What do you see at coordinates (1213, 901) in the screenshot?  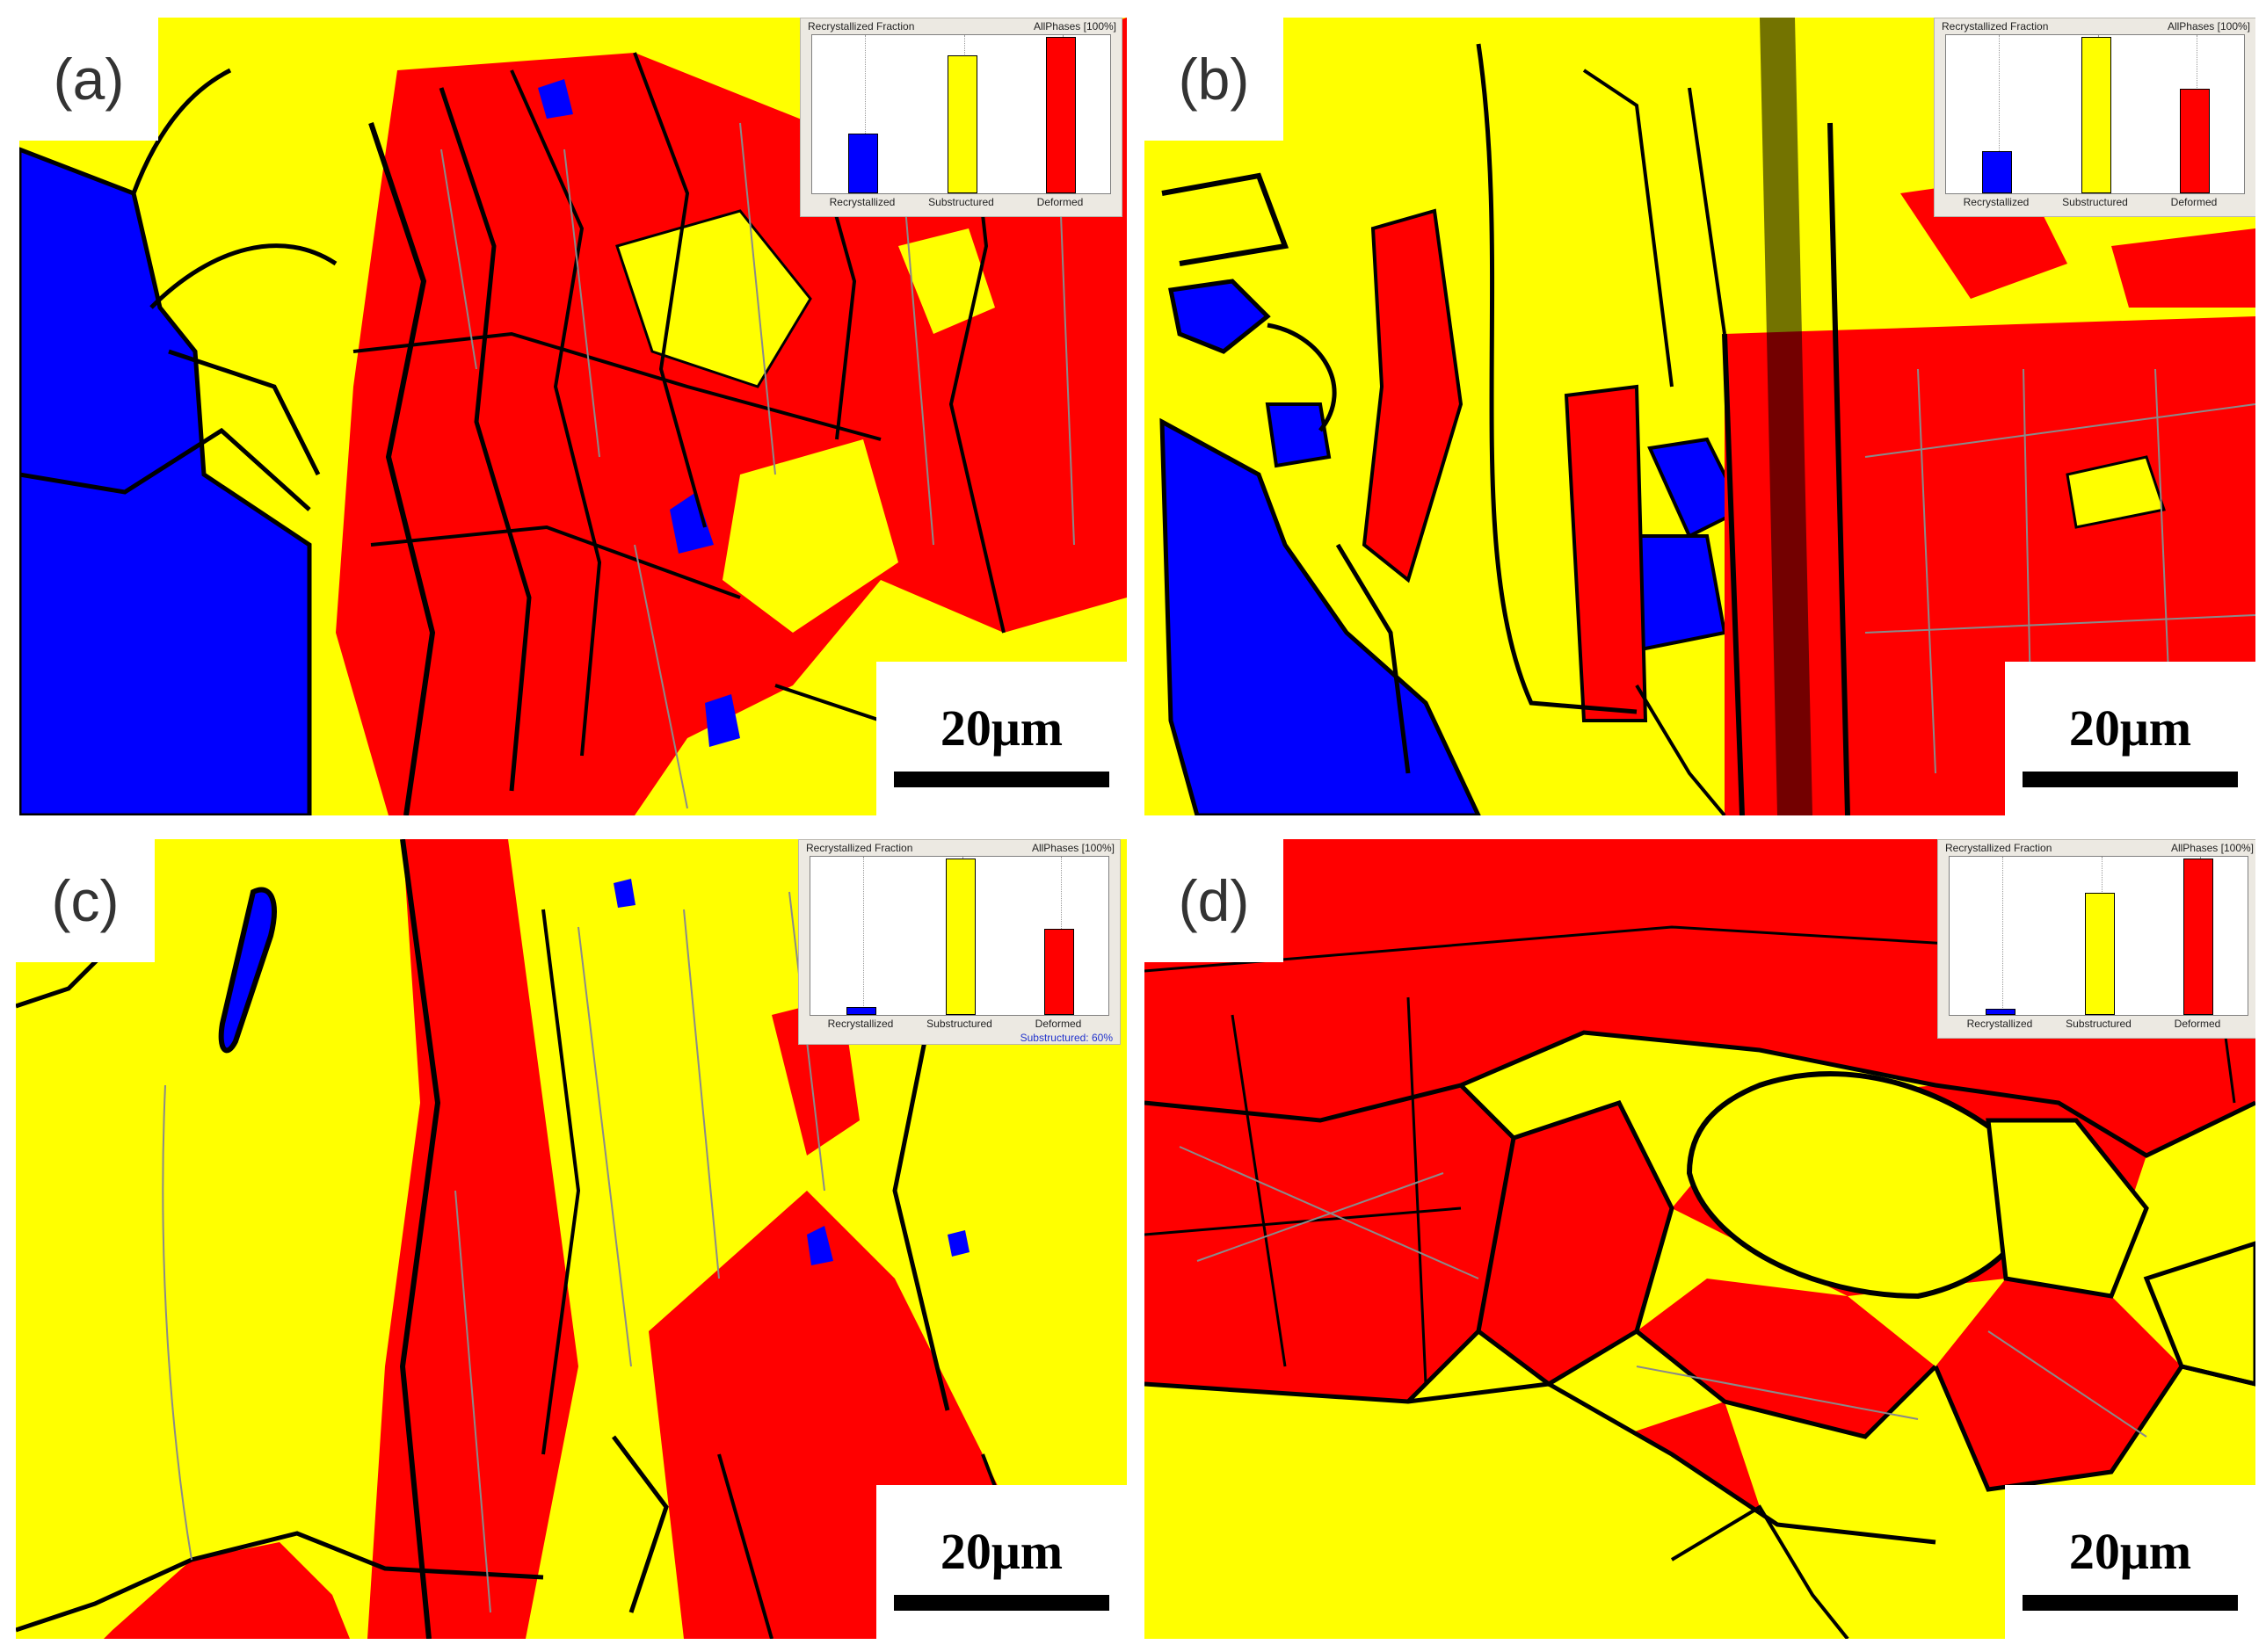 I see `panel-label: (d)` at bounding box center [1213, 901].